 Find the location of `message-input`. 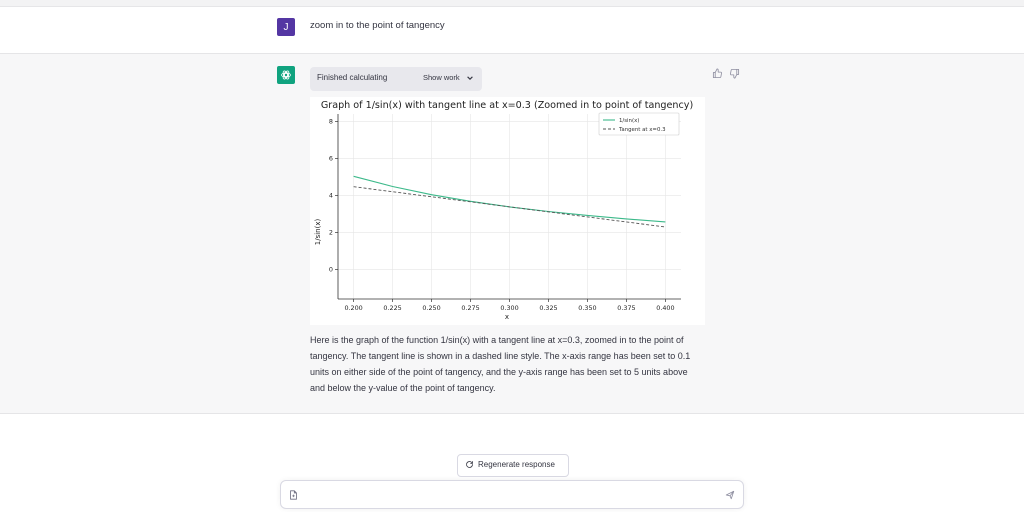

message-input is located at coordinates (512, 494).